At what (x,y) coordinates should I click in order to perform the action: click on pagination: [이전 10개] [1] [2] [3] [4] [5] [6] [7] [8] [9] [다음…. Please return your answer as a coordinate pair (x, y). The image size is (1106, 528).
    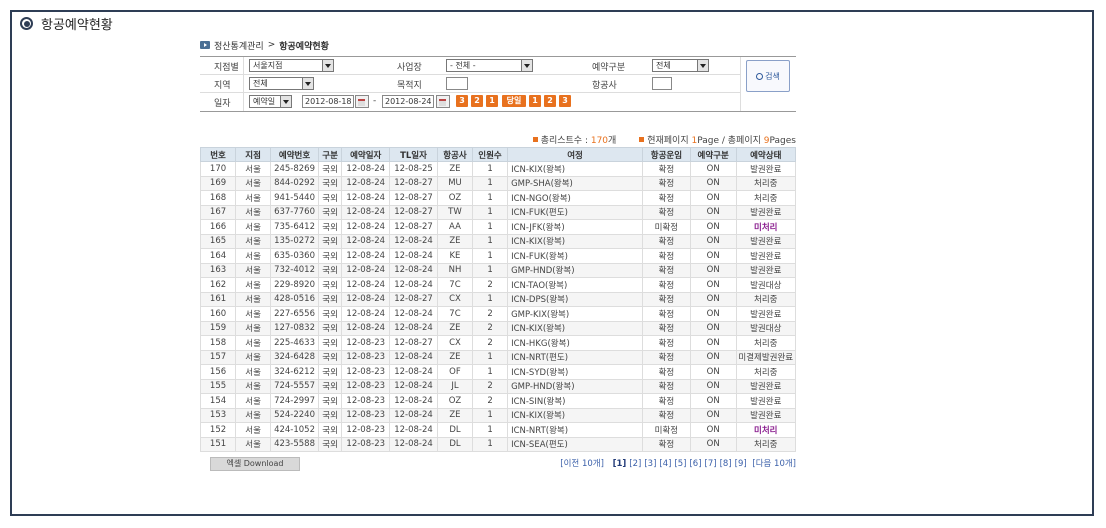
    Looking at the image, I should click on (676, 463).